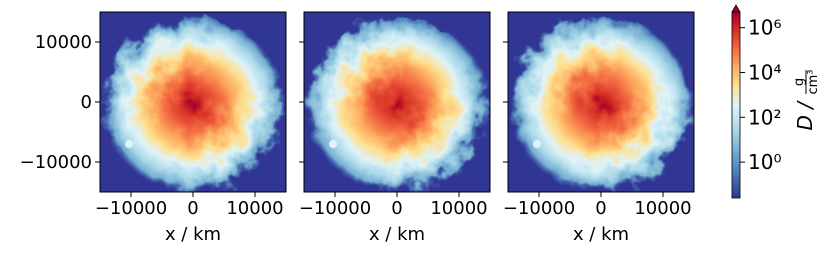 The height and width of the screenshot is (258, 830). Describe the element at coordinates (56, 162) in the screenshot. I see `y-tick-label: −10000` at that location.